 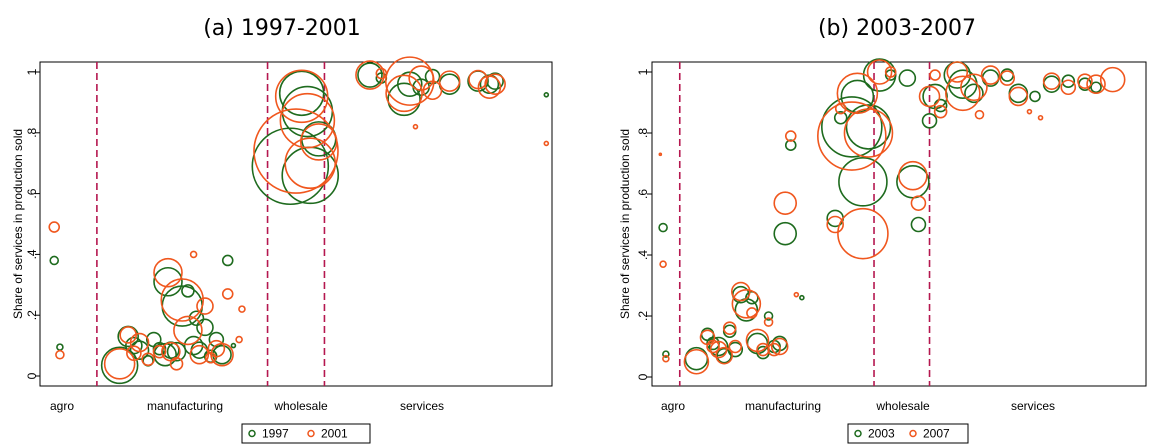 I want to click on legend: 1997 2001, so click(x=306, y=433).